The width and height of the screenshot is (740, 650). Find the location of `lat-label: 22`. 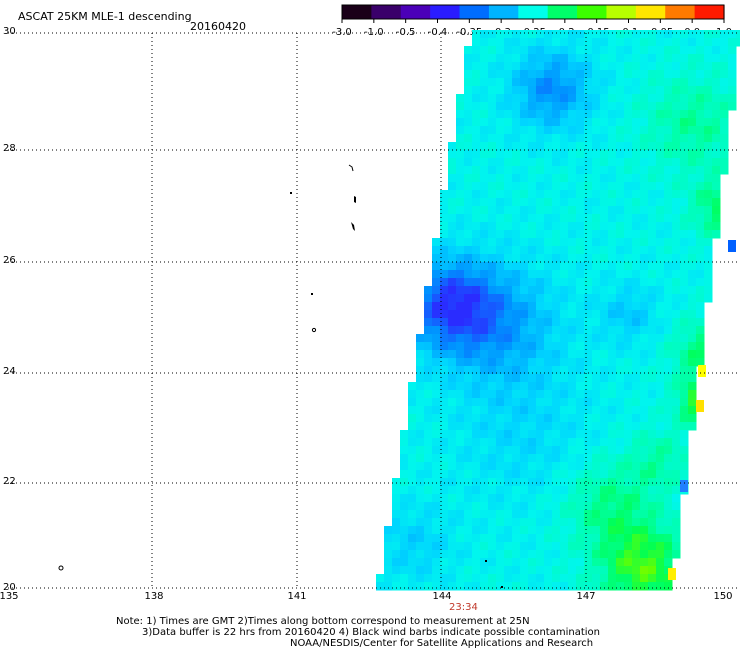

lat-label: 22 is located at coordinates (9, 481).